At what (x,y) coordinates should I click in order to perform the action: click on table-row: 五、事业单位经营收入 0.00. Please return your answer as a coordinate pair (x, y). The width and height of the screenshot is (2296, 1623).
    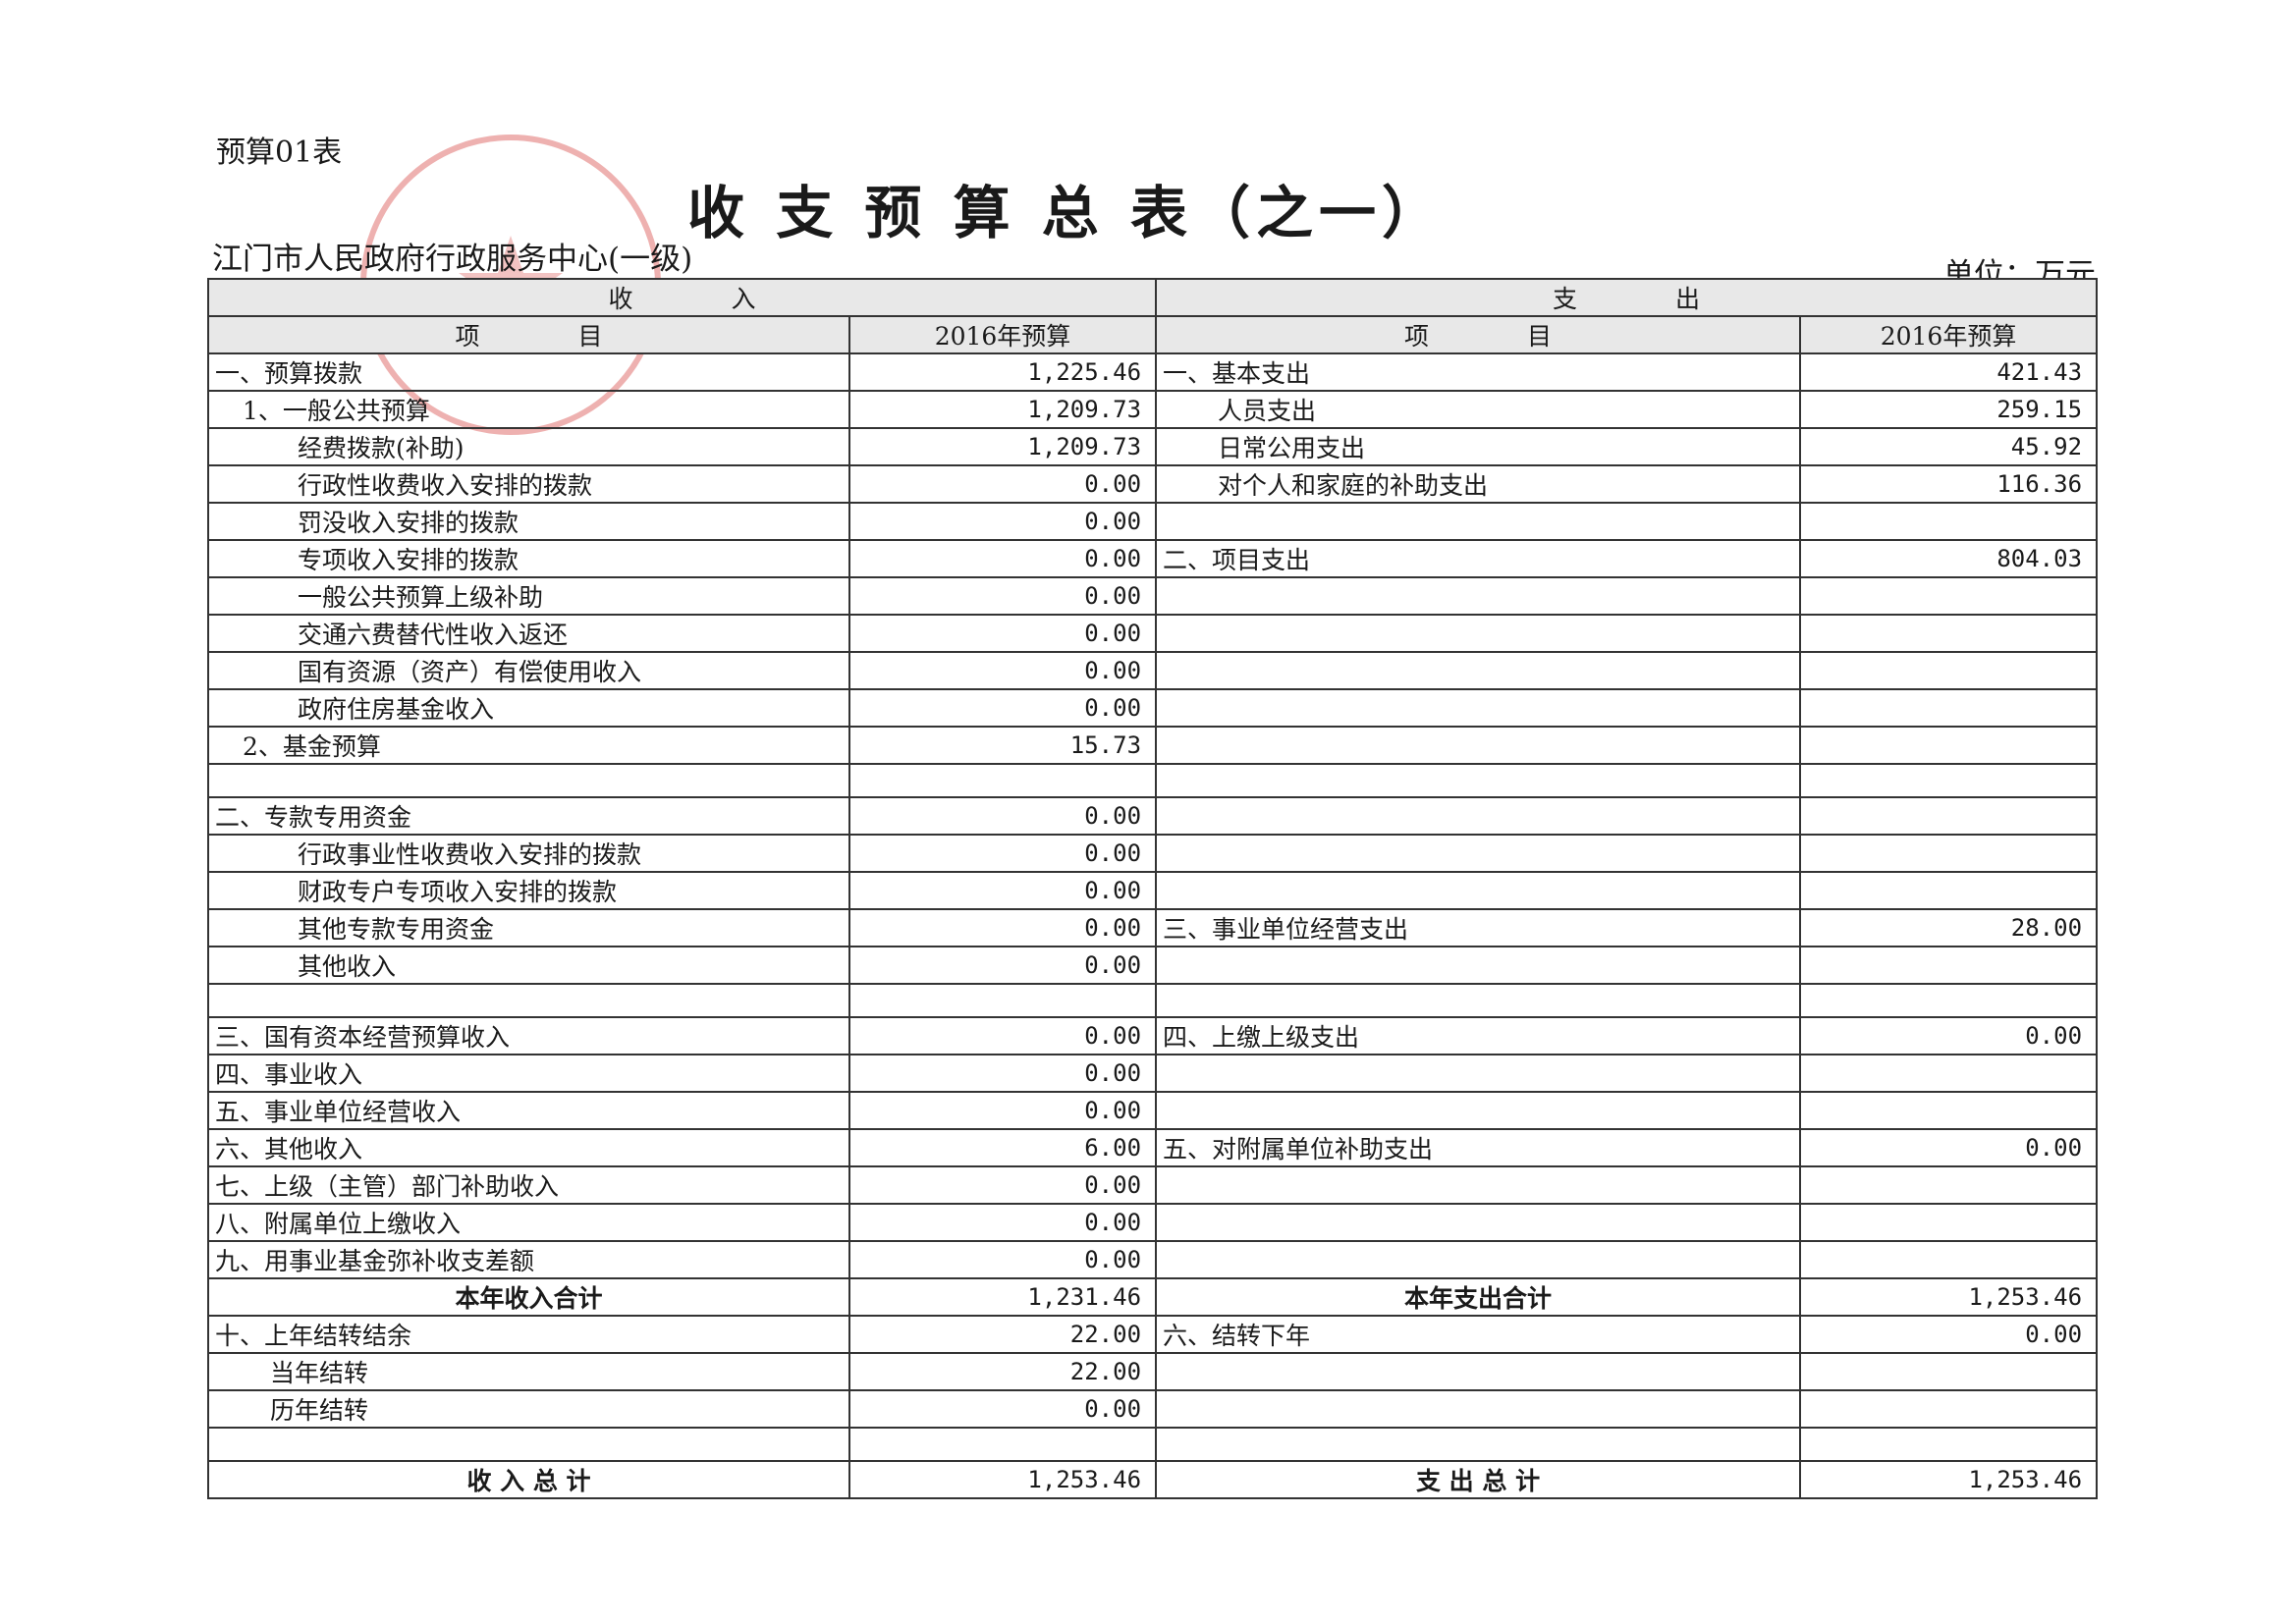
    Looking at the image, I should click on (1153, 1110).